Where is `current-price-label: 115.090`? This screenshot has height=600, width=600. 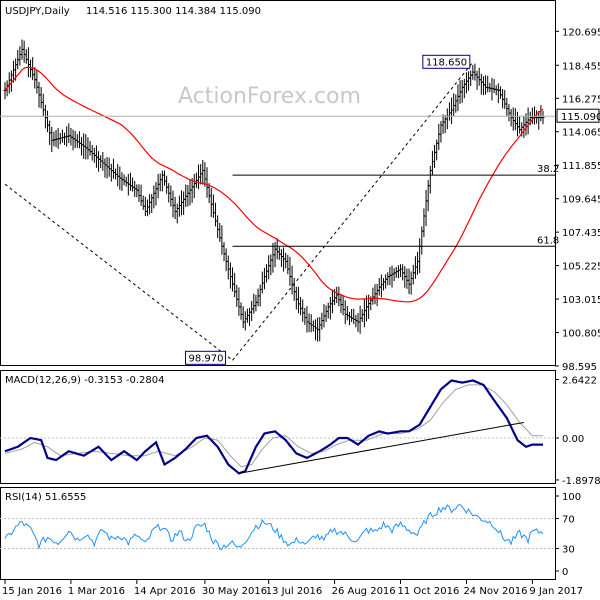
current-price-label: 115.090 is located at coordinates (580, 117).